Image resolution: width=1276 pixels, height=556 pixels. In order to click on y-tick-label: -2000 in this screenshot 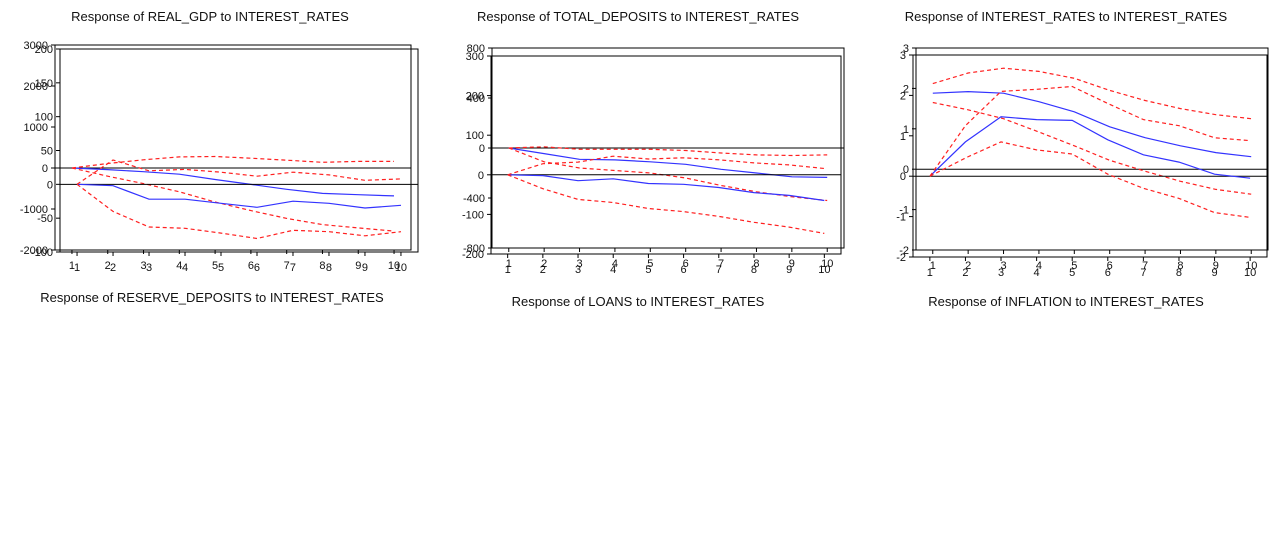, I will do `click(34, 251)`.